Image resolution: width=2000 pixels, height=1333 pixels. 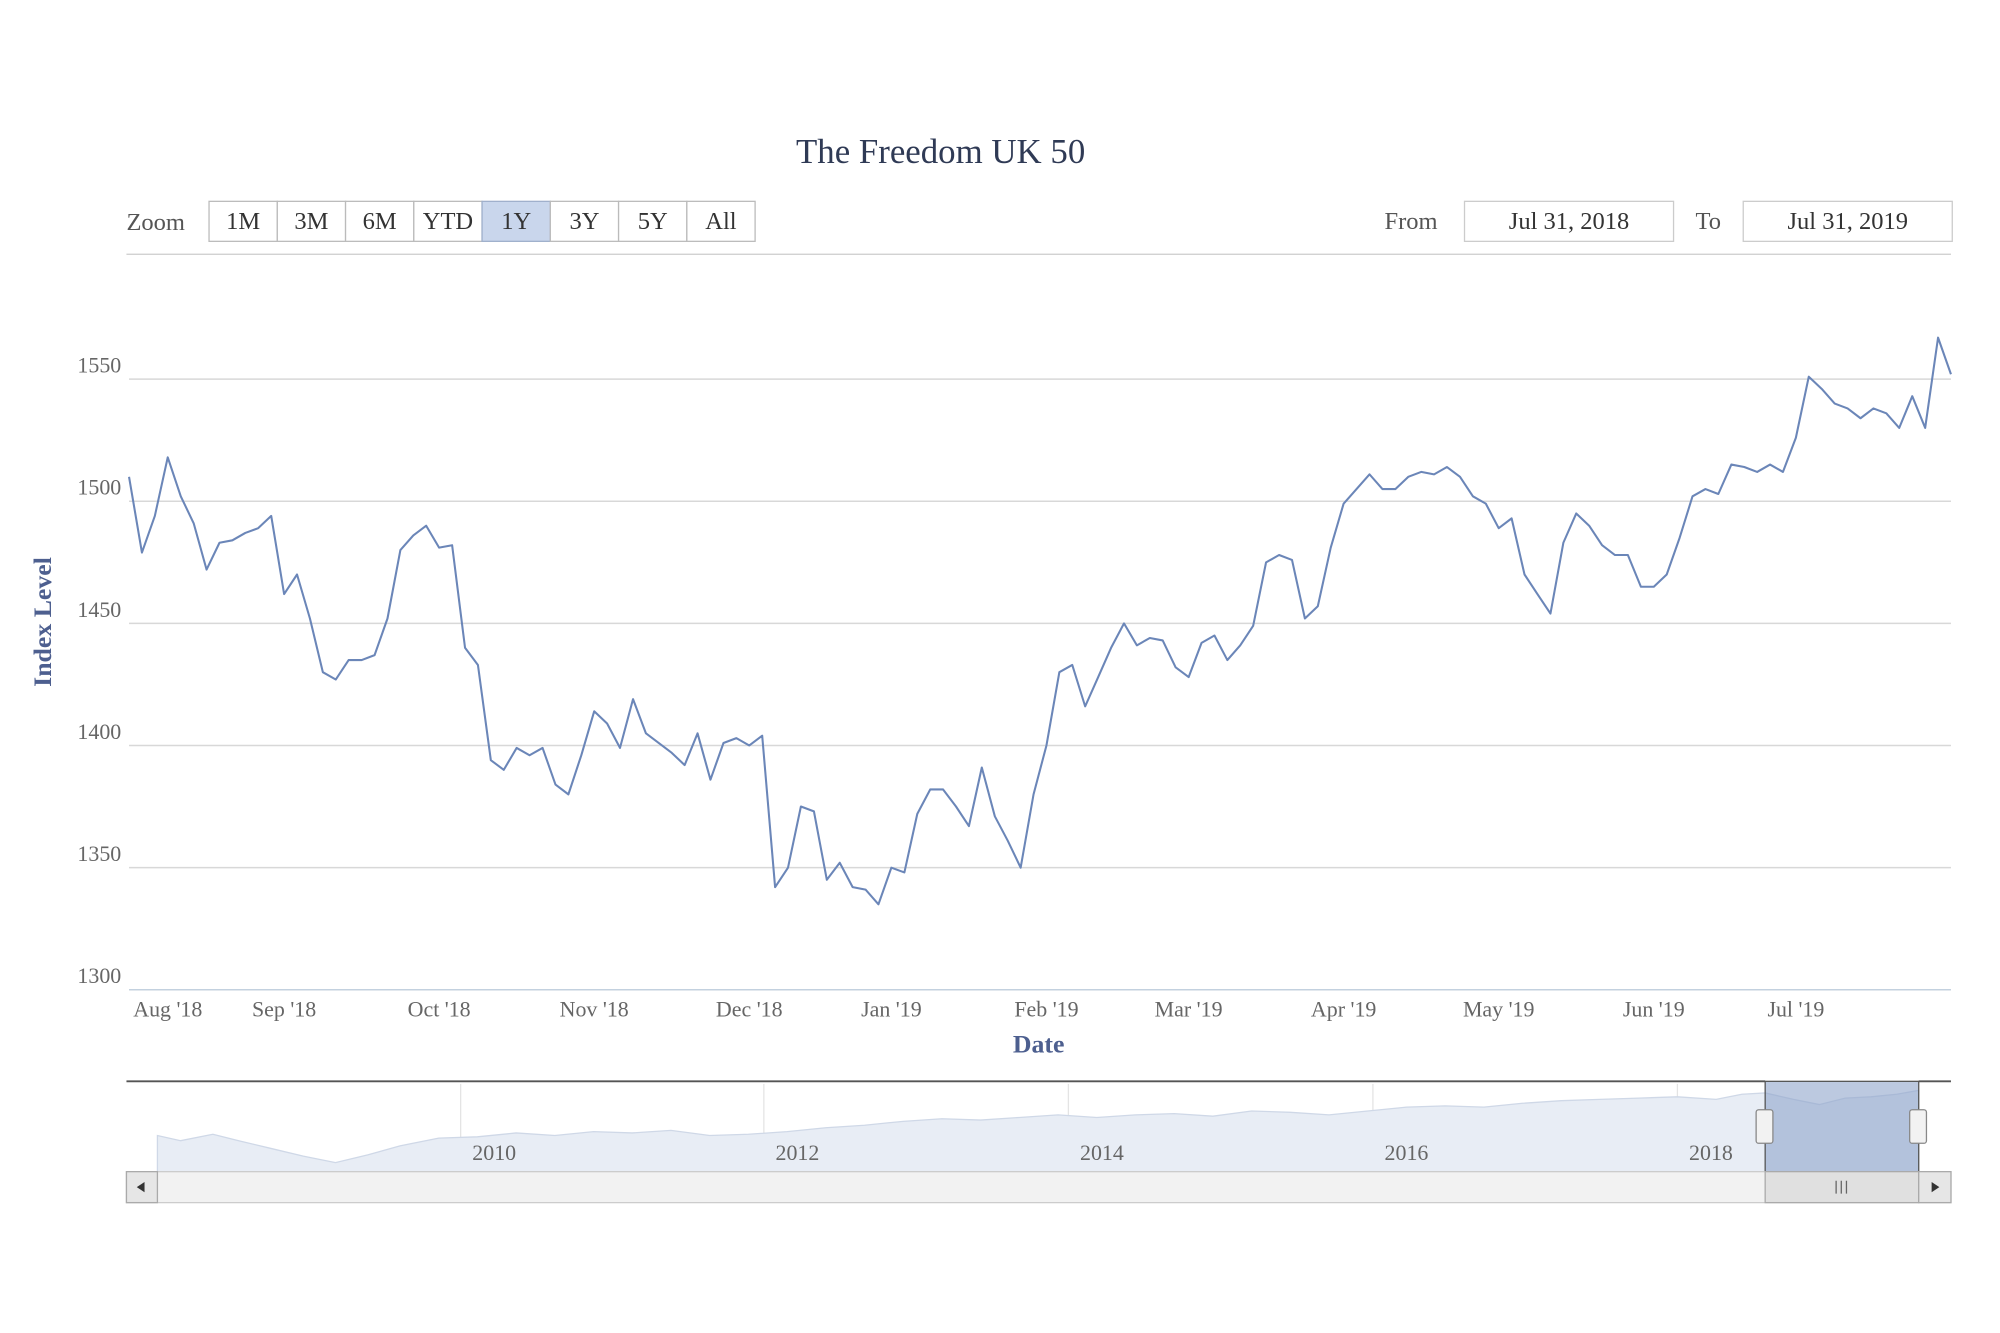 I want to click on scrollbar-track, so click(x=1038, y=1187).